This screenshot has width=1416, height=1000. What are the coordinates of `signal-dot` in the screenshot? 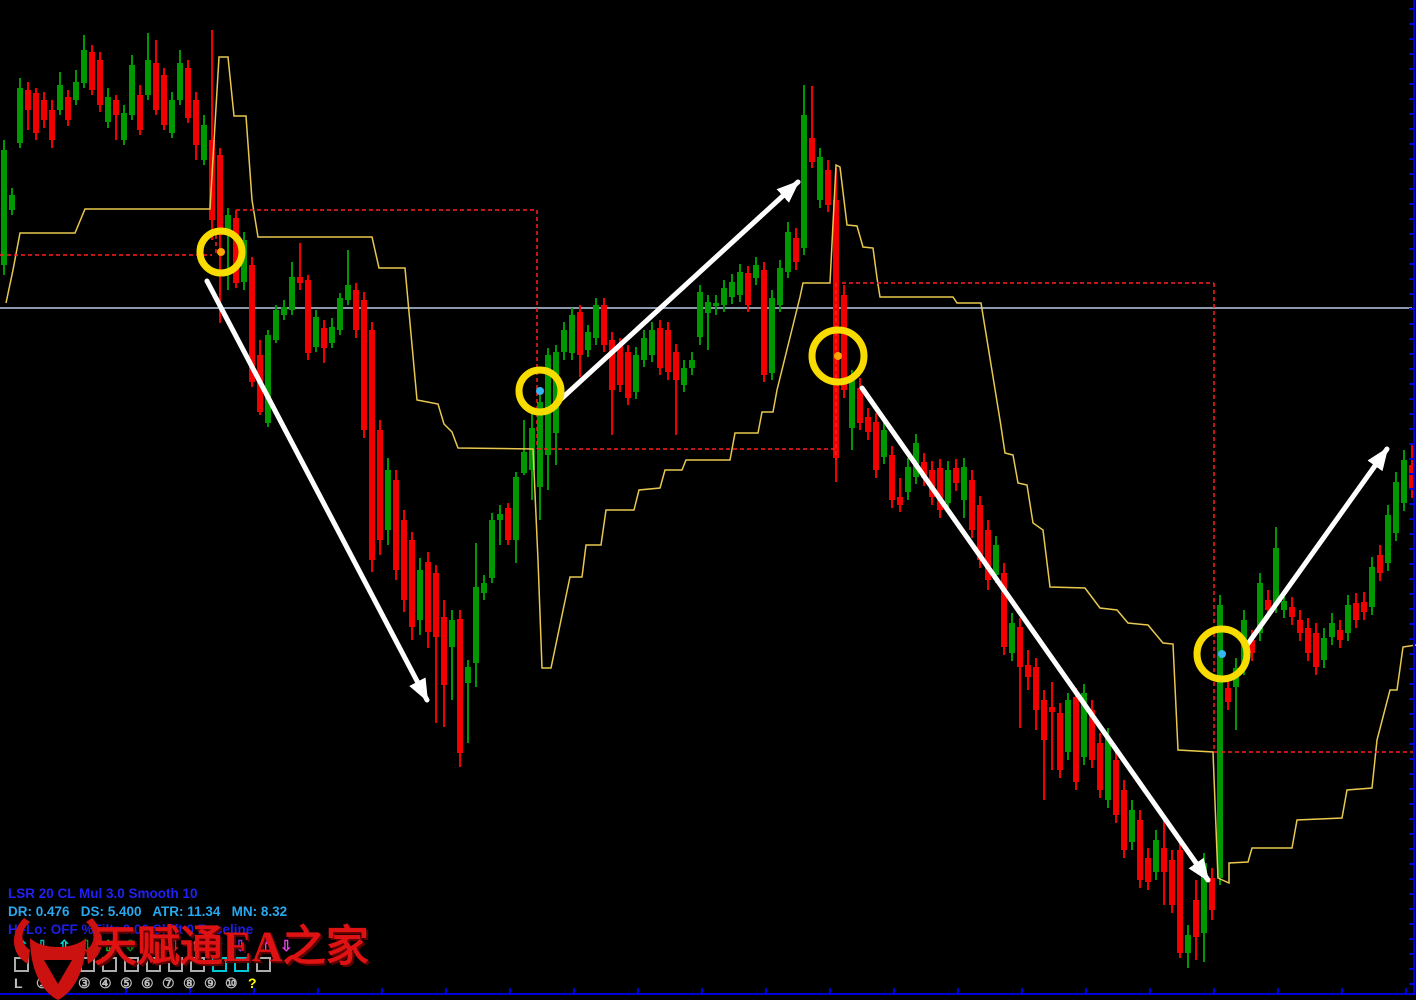 It's located at (838, 356).